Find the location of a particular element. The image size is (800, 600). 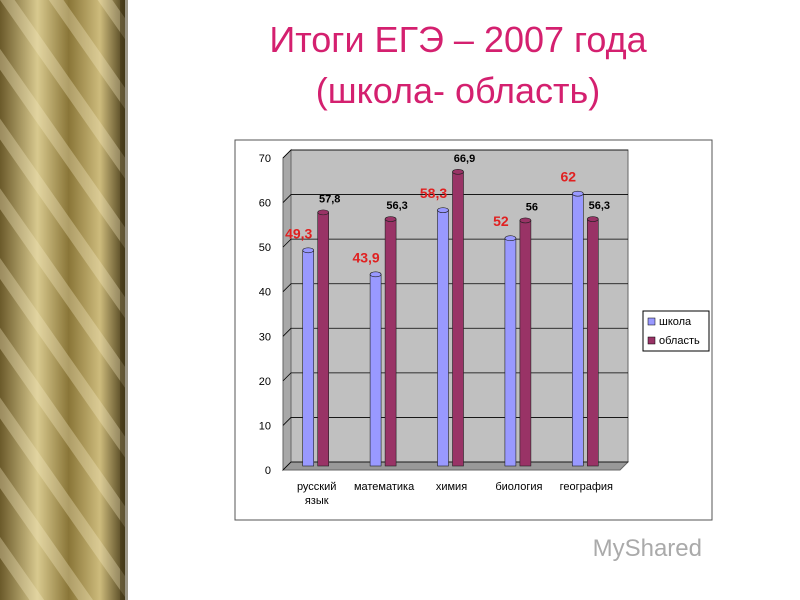

watermark: MyShared is located at coordinates (647, 548).